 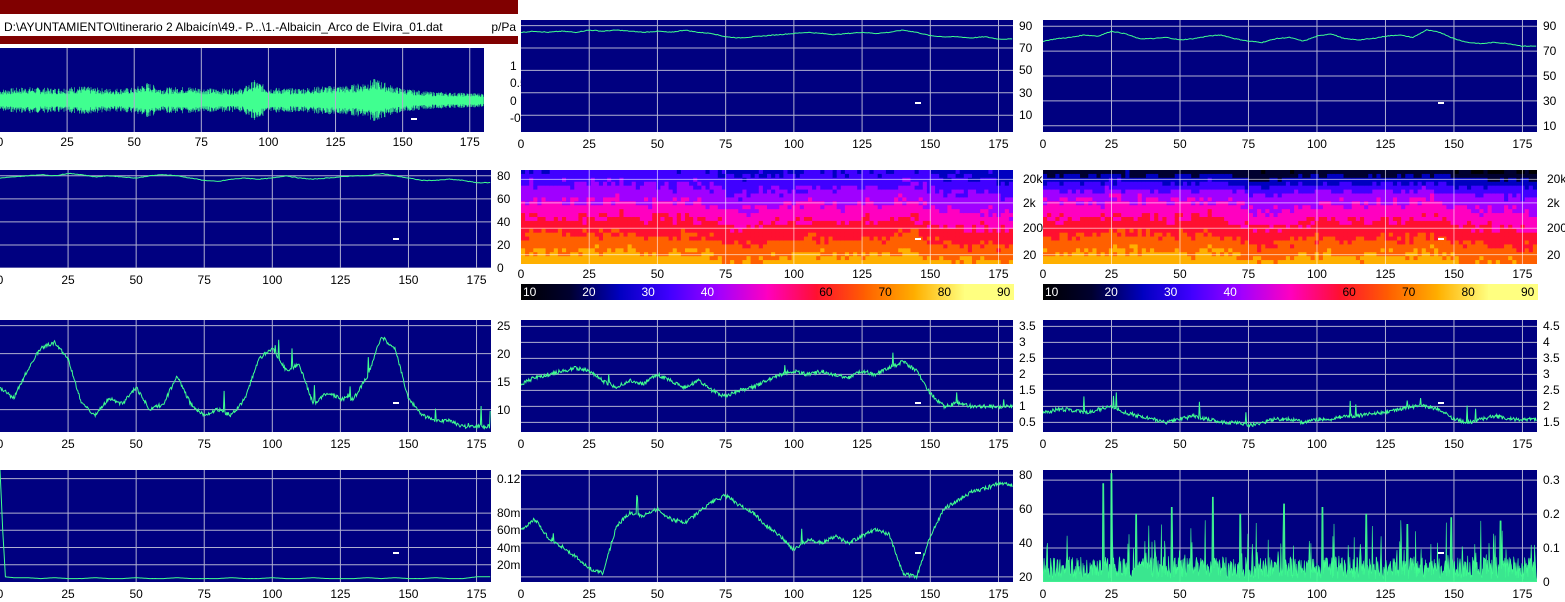 I want to click on plot-svg, so click(x=245, y=219).